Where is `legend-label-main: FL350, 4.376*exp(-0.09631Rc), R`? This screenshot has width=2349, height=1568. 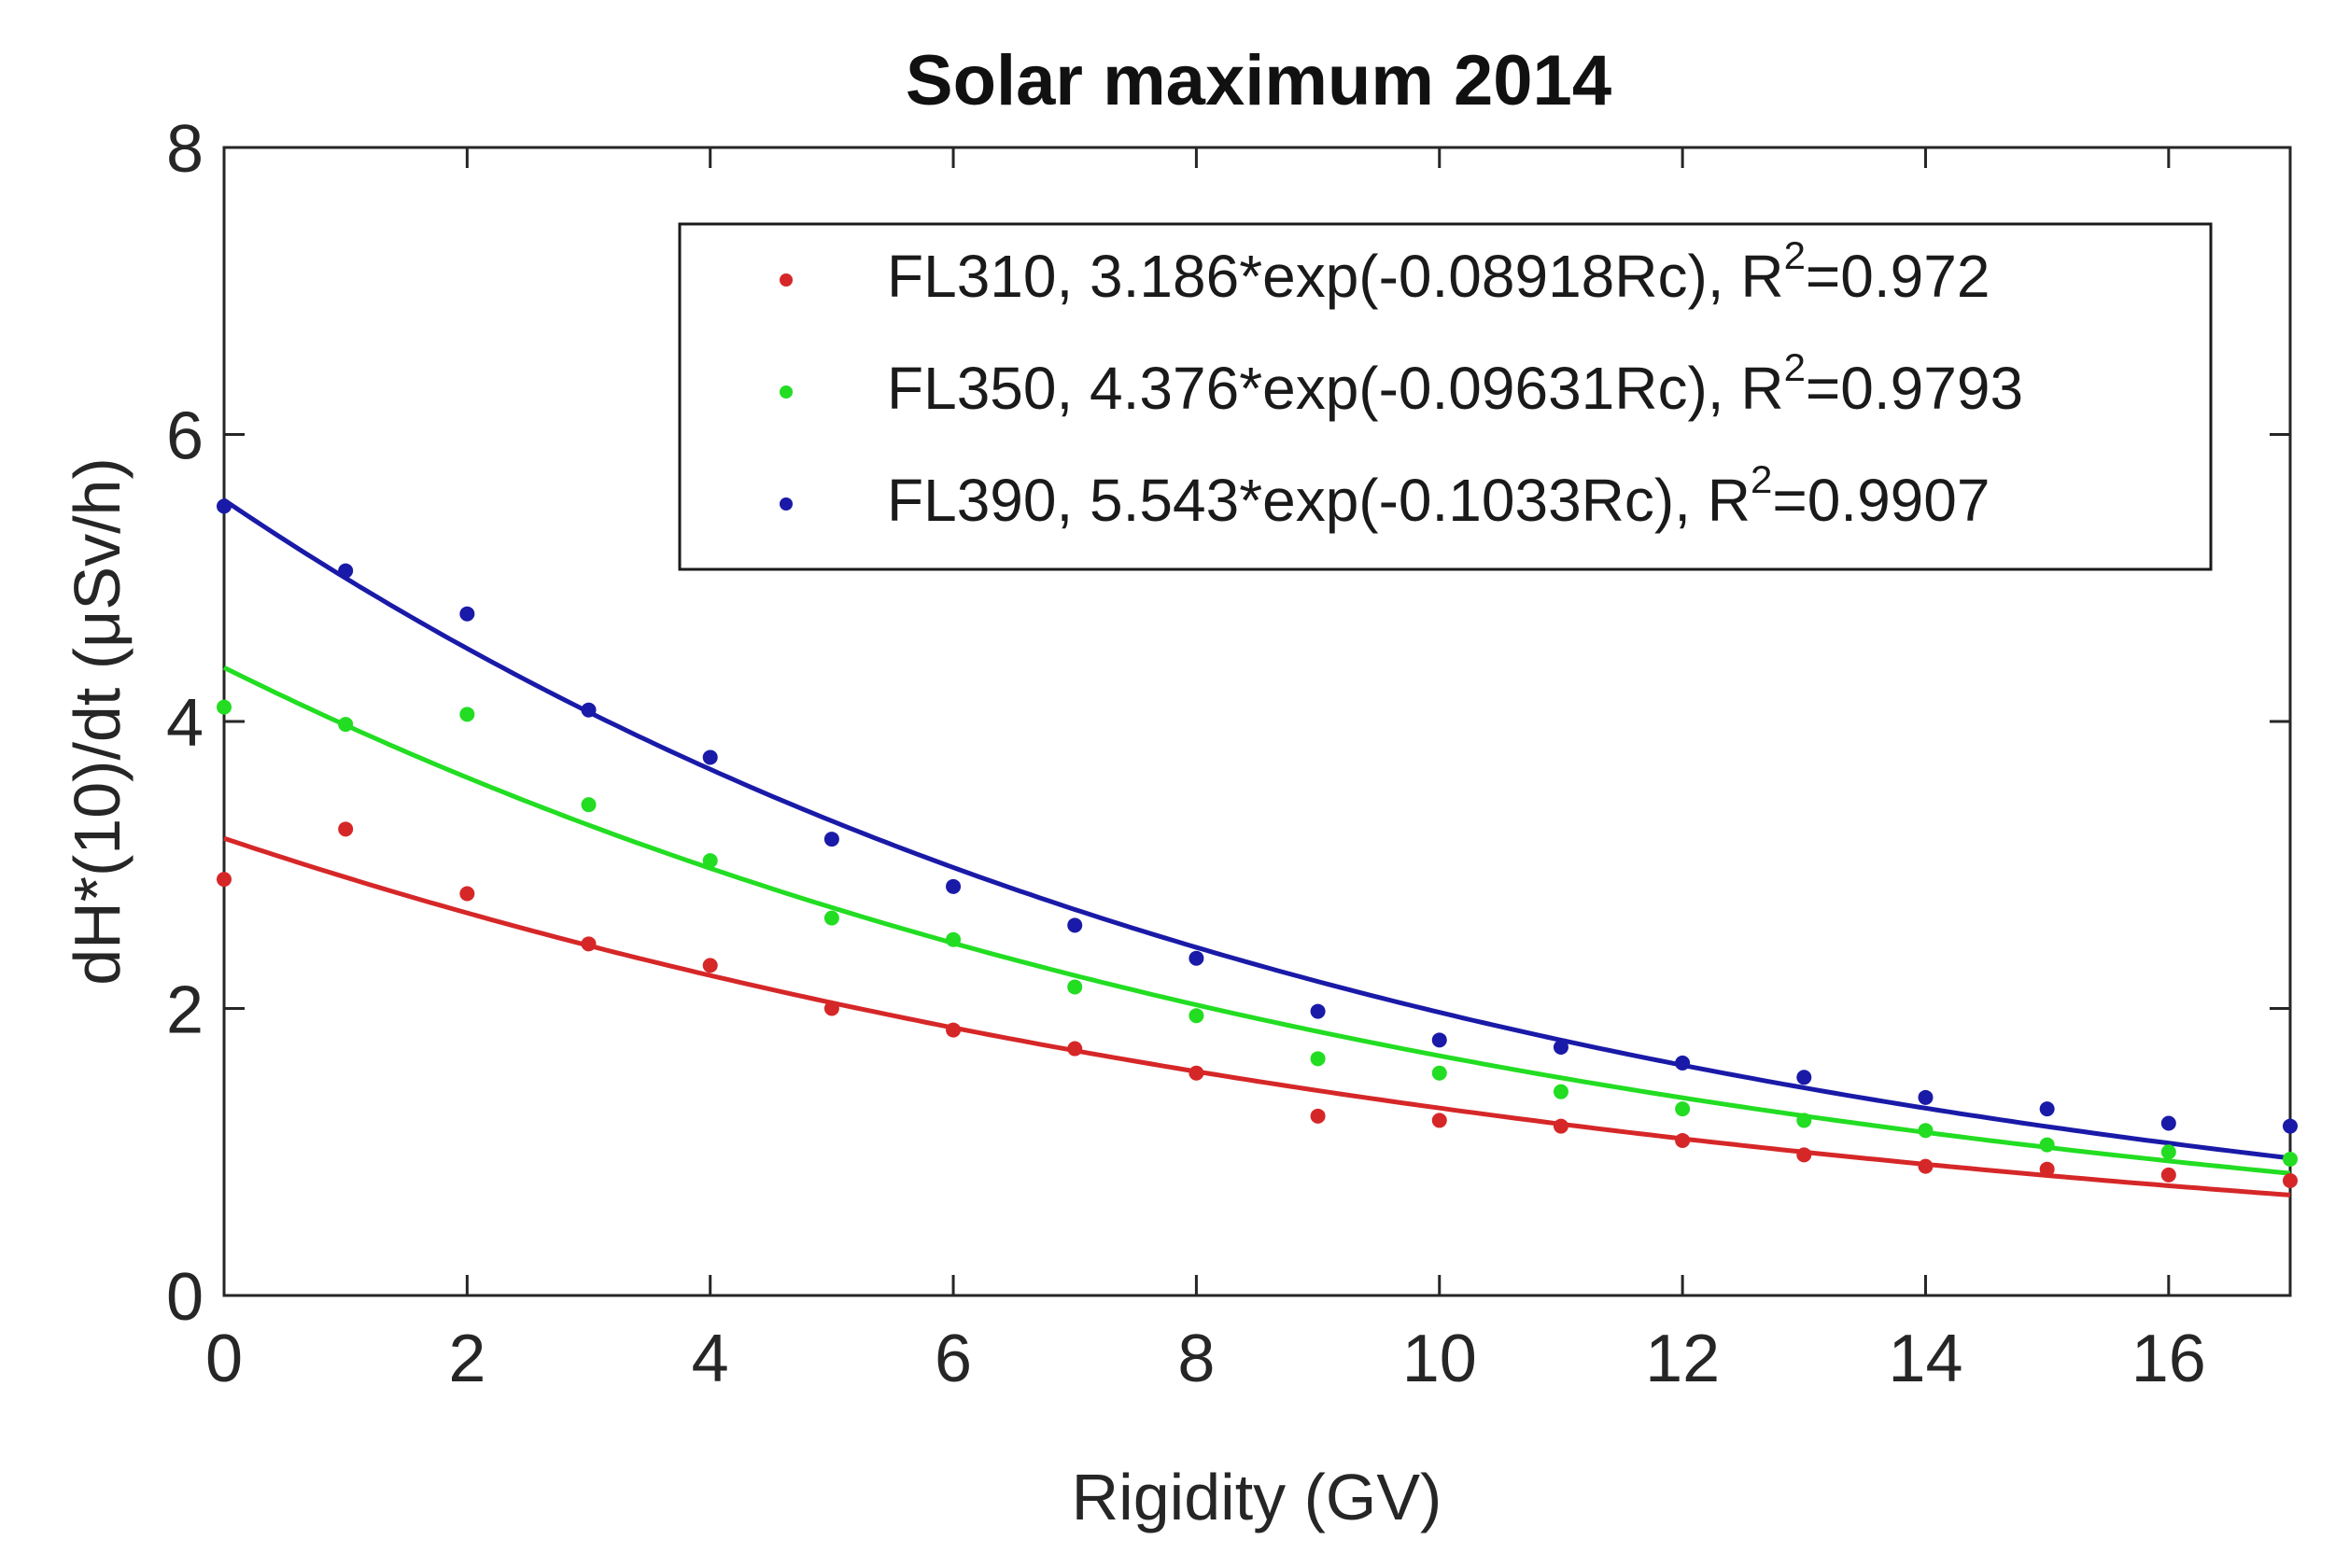 legend-label-main: FL350, 4.376*exp(-0.09631Rc), R is located at coordinates (1335, 388).